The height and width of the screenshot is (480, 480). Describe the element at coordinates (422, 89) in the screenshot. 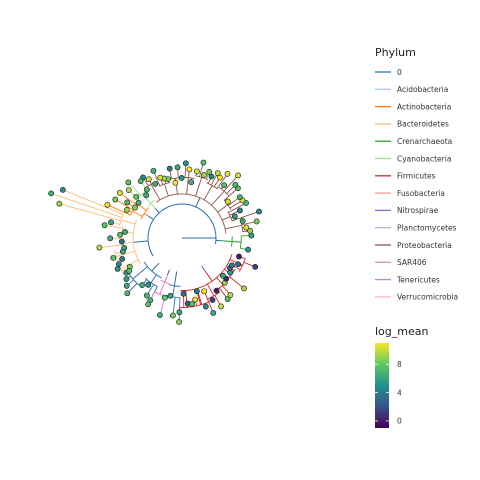

I see `legend-label: Acidobacteria` at that location.